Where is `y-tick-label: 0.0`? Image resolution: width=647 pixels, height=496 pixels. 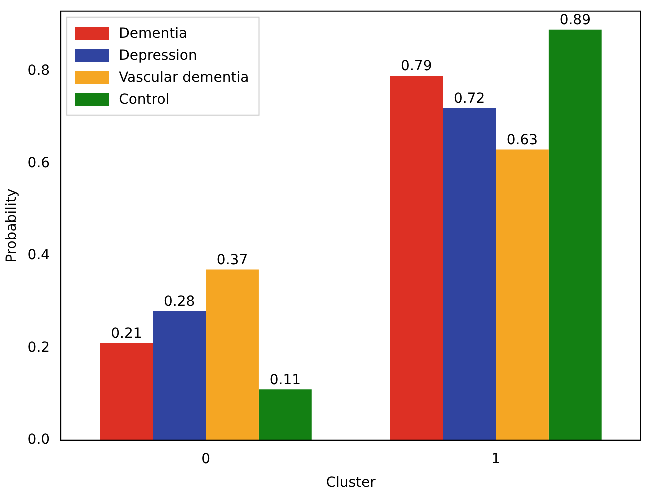
y-tick-label: 0.0 is located at coordinates (39, 440).